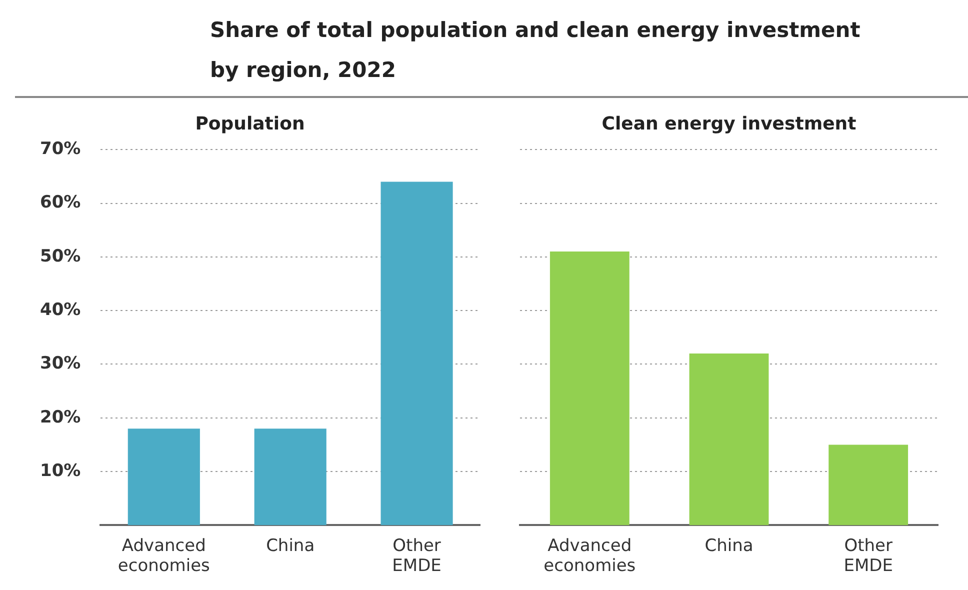 The width and height of the screenshot is (968, 590). What do you see at coordinates (60, 417) in the screenshot?
I see `y-tick-label: 20%` at bounding box center [60, 417].